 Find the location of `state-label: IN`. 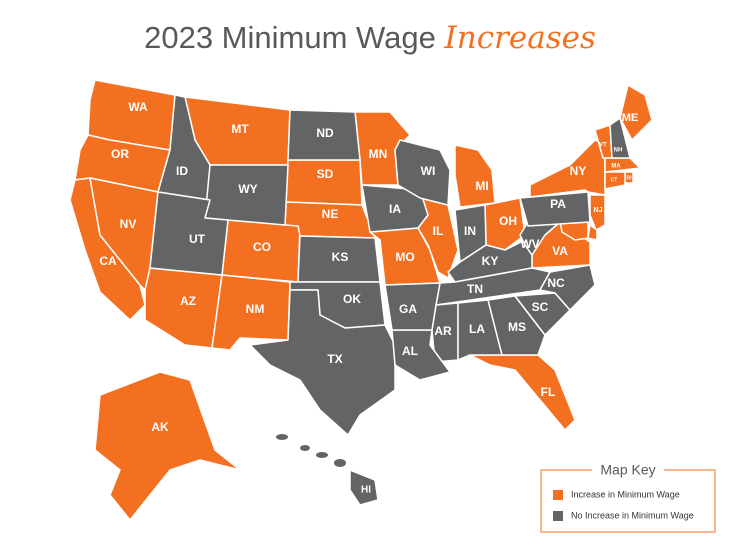

state-label: IN is located at coordinates (470, 231).